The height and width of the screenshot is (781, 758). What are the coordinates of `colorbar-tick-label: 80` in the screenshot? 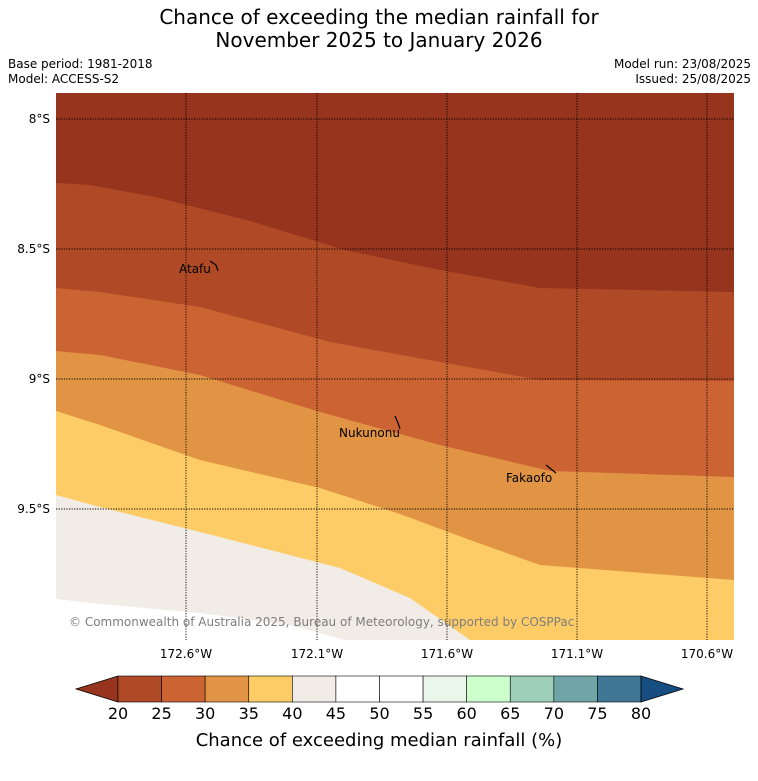 It's located at (641, 713).